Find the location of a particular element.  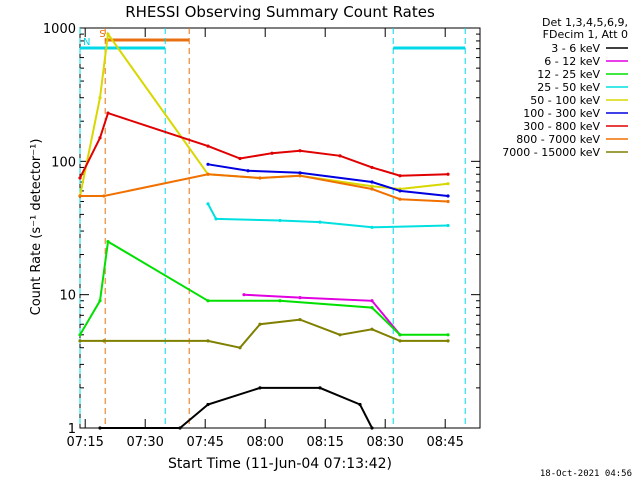

flag-label: S is located at coordinates (102, 34).